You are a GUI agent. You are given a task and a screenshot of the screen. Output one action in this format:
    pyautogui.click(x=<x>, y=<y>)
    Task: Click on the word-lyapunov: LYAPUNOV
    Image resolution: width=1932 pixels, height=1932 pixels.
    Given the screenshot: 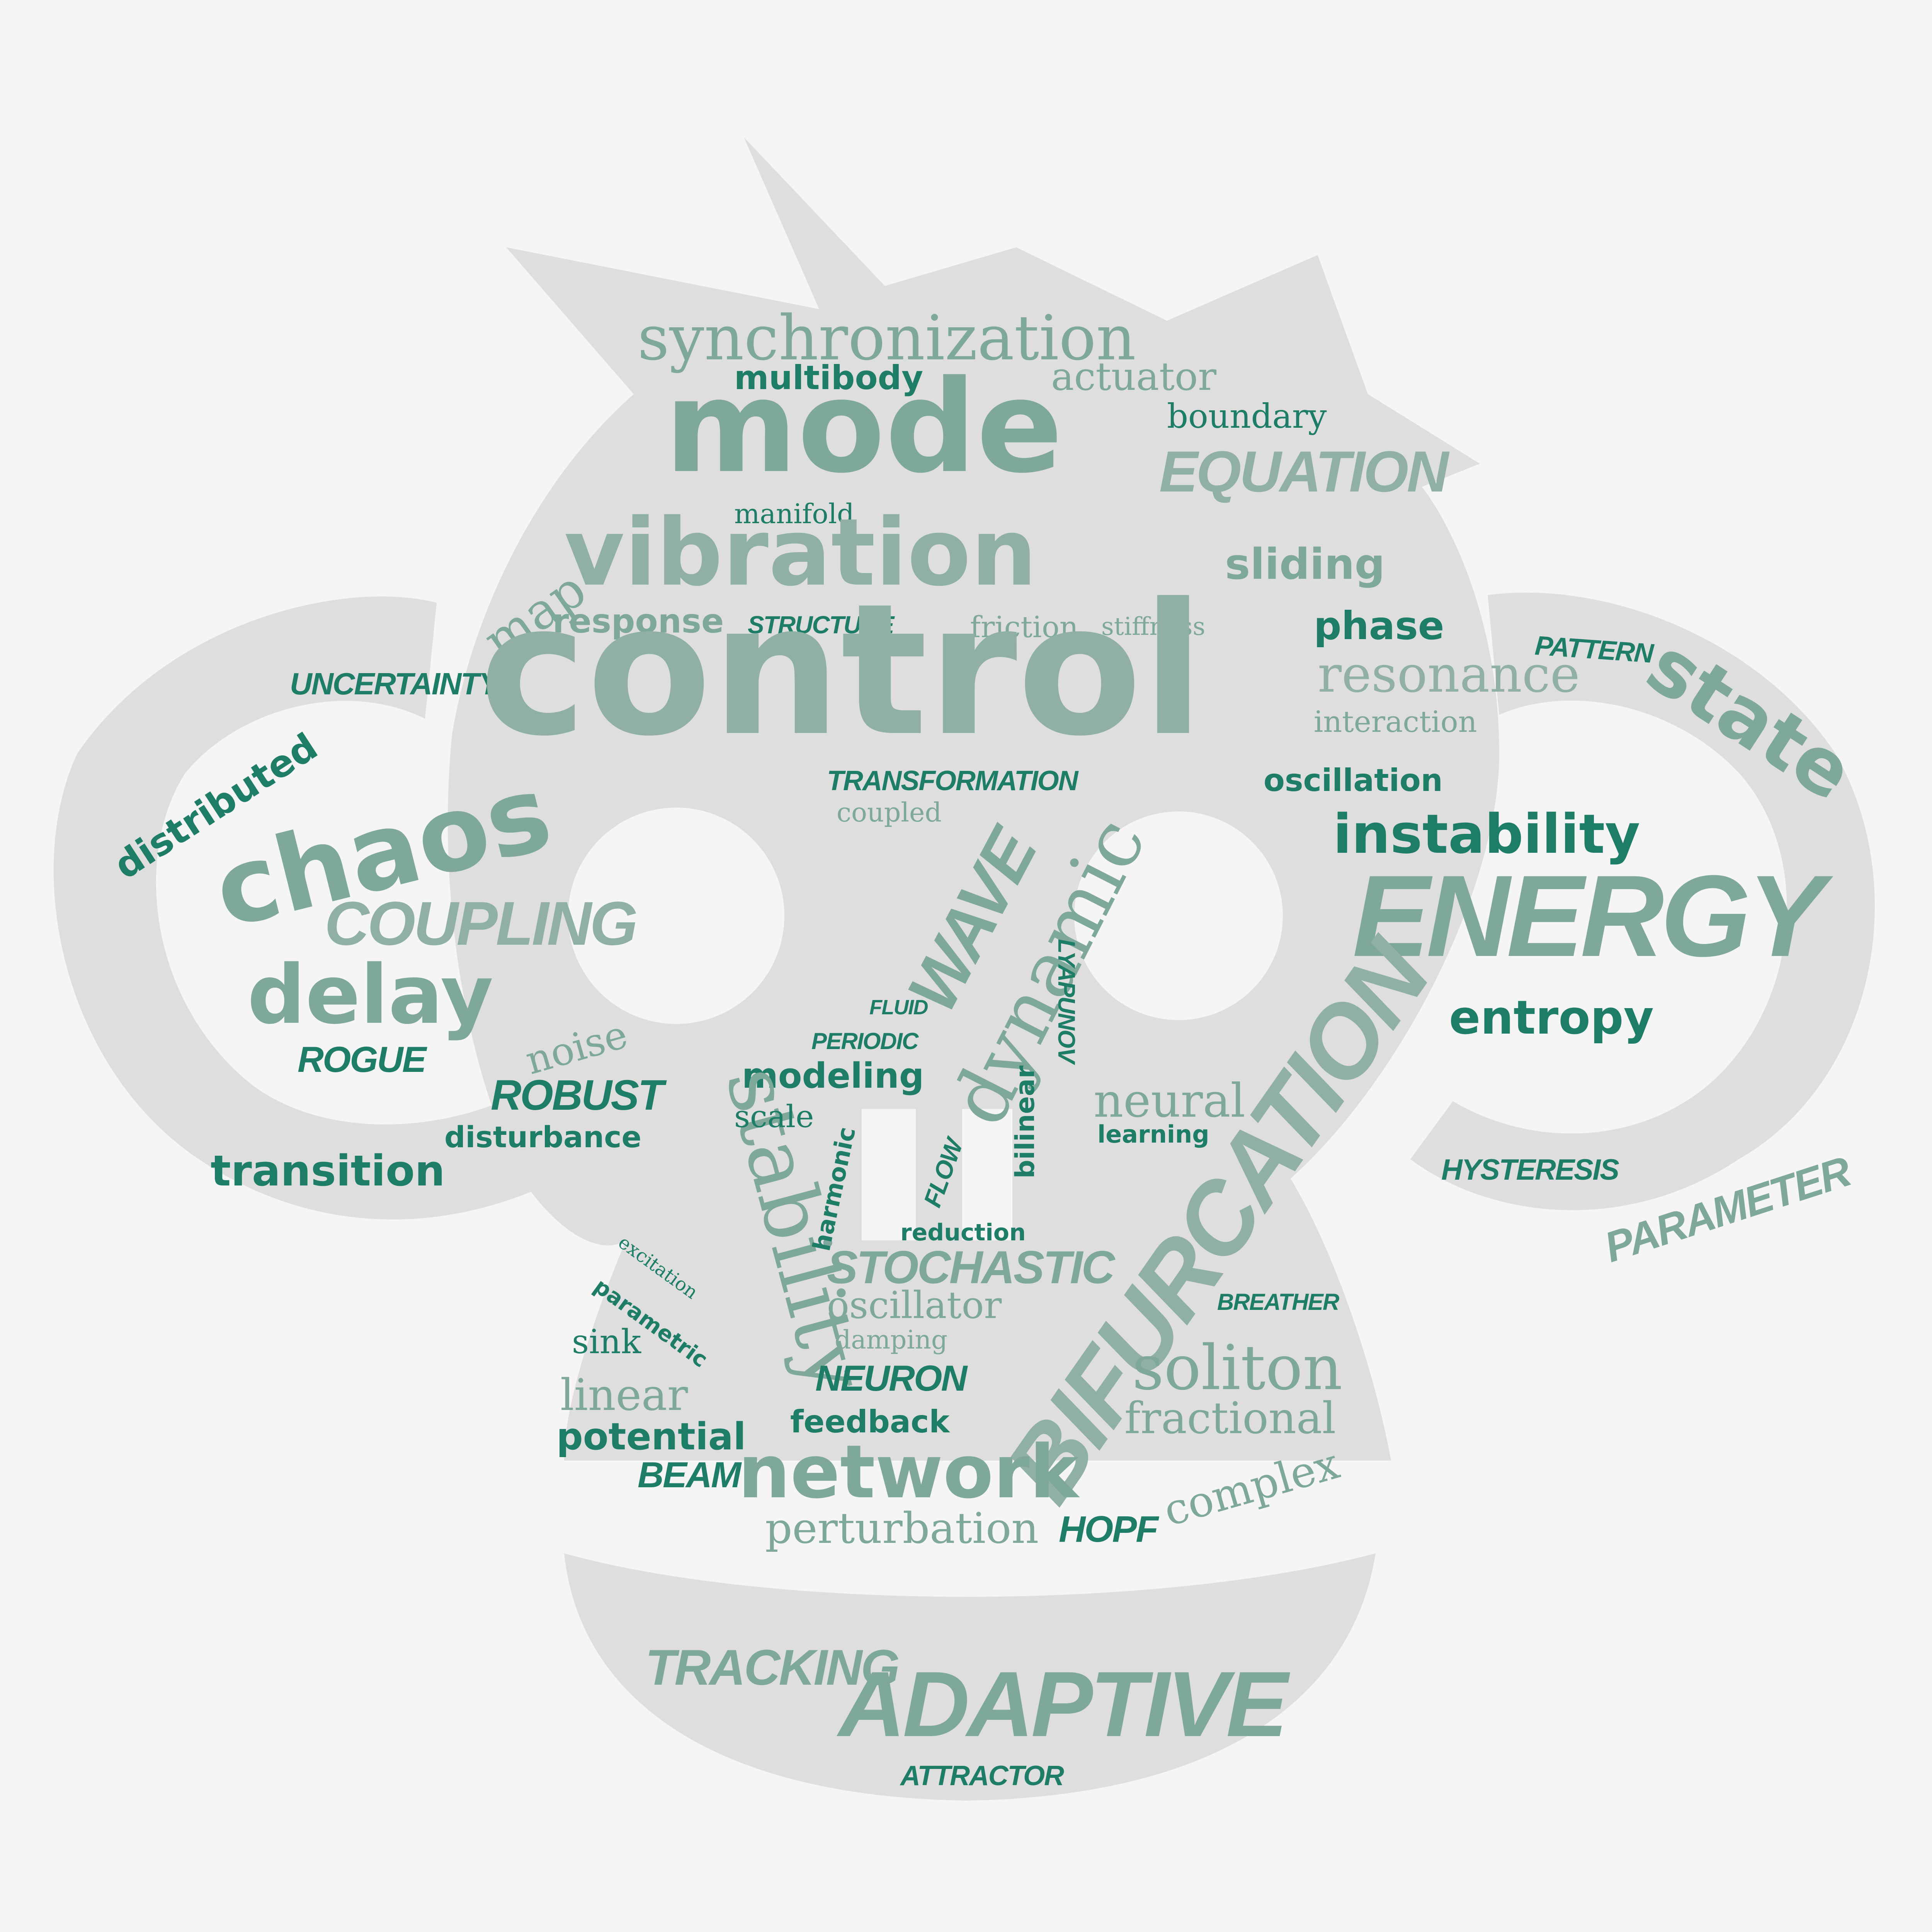 What is the action you would take?
    pyautogui.click(x=1066, y=1001)
    